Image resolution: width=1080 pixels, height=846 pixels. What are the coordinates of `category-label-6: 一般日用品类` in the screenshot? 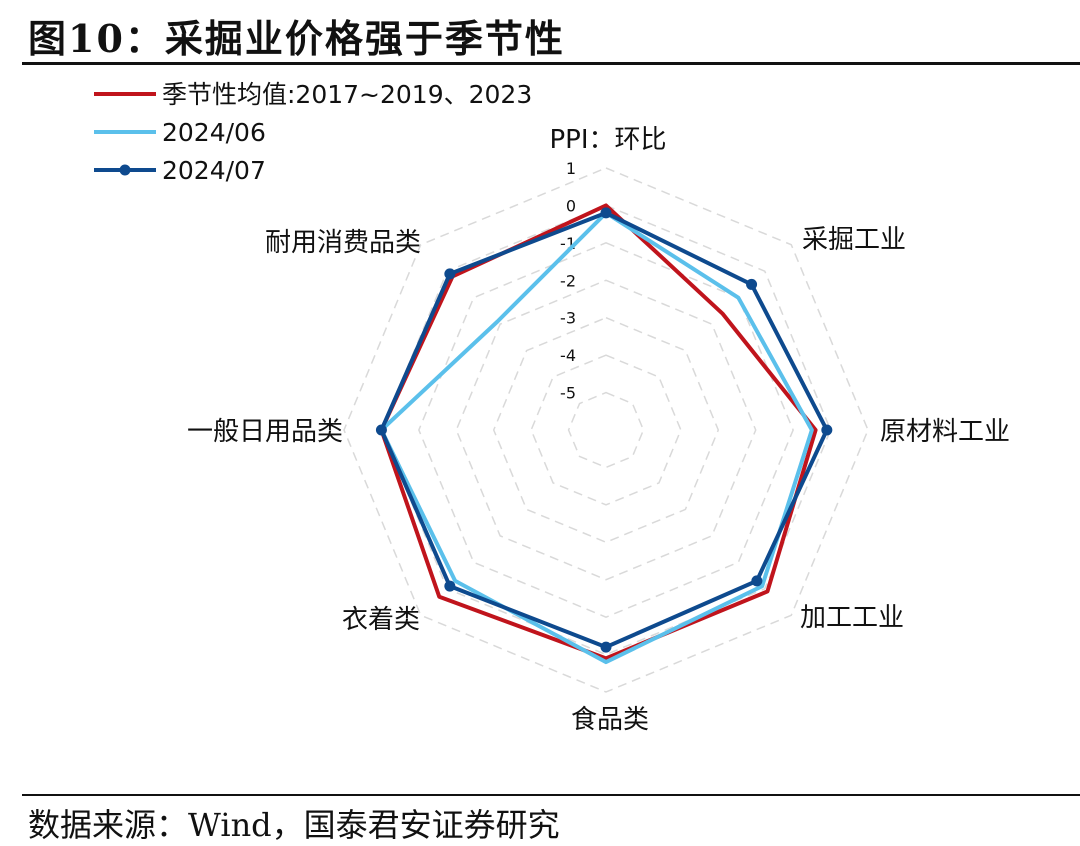 It's located at (265, 432).